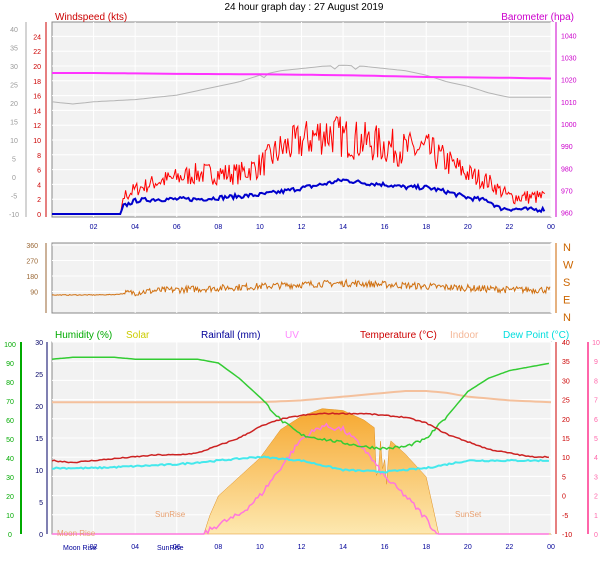  Describe the element at coordinates (94, 547) in the screenshot. I see `hour-tick-label: 02` at that location.